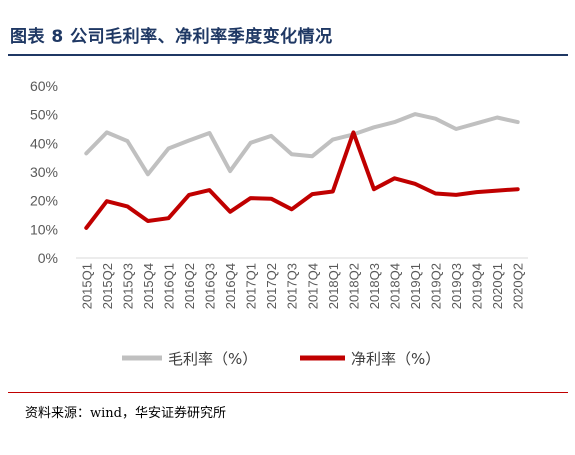 The width and height of the screenshot is (575, 455). What do you see at coordinates (168, 286) in the screenshot?
I see `x-tick-label: 2016Q1` at bounding box center [168, 286].